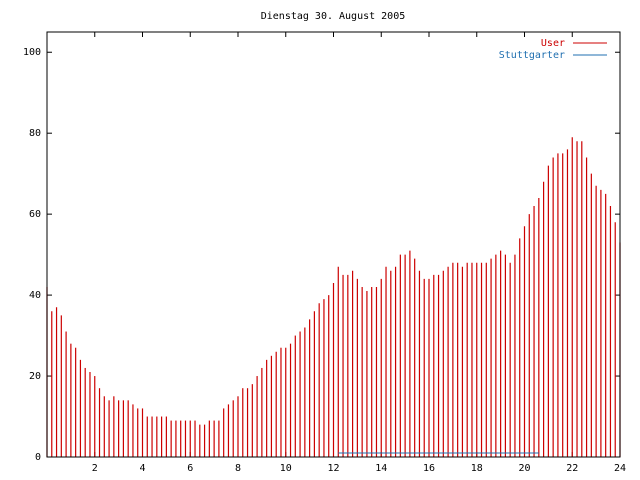 This screenshot has height=480, width=640. What do you see at coordinates (524, 468) in the screenshot?
I see `x-tick-label: 20` at bounding box center [524, 468].